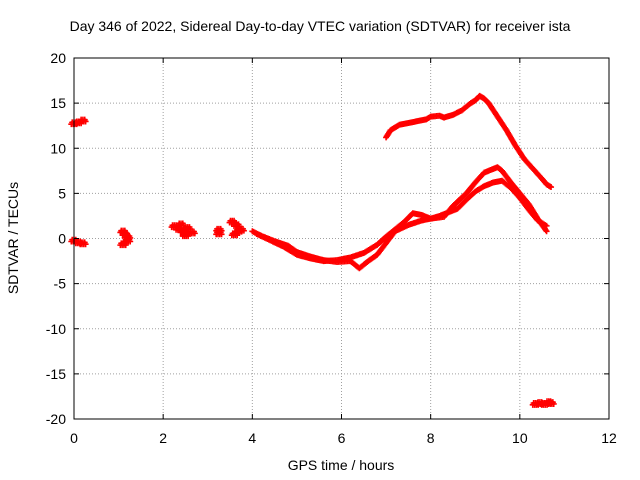 The height and width of the screenshot is (480, 640). What do you see at coordinates (74, 438) in the screenshot?
I see `x-tick-label: 0` at bounding box center [74, 438].